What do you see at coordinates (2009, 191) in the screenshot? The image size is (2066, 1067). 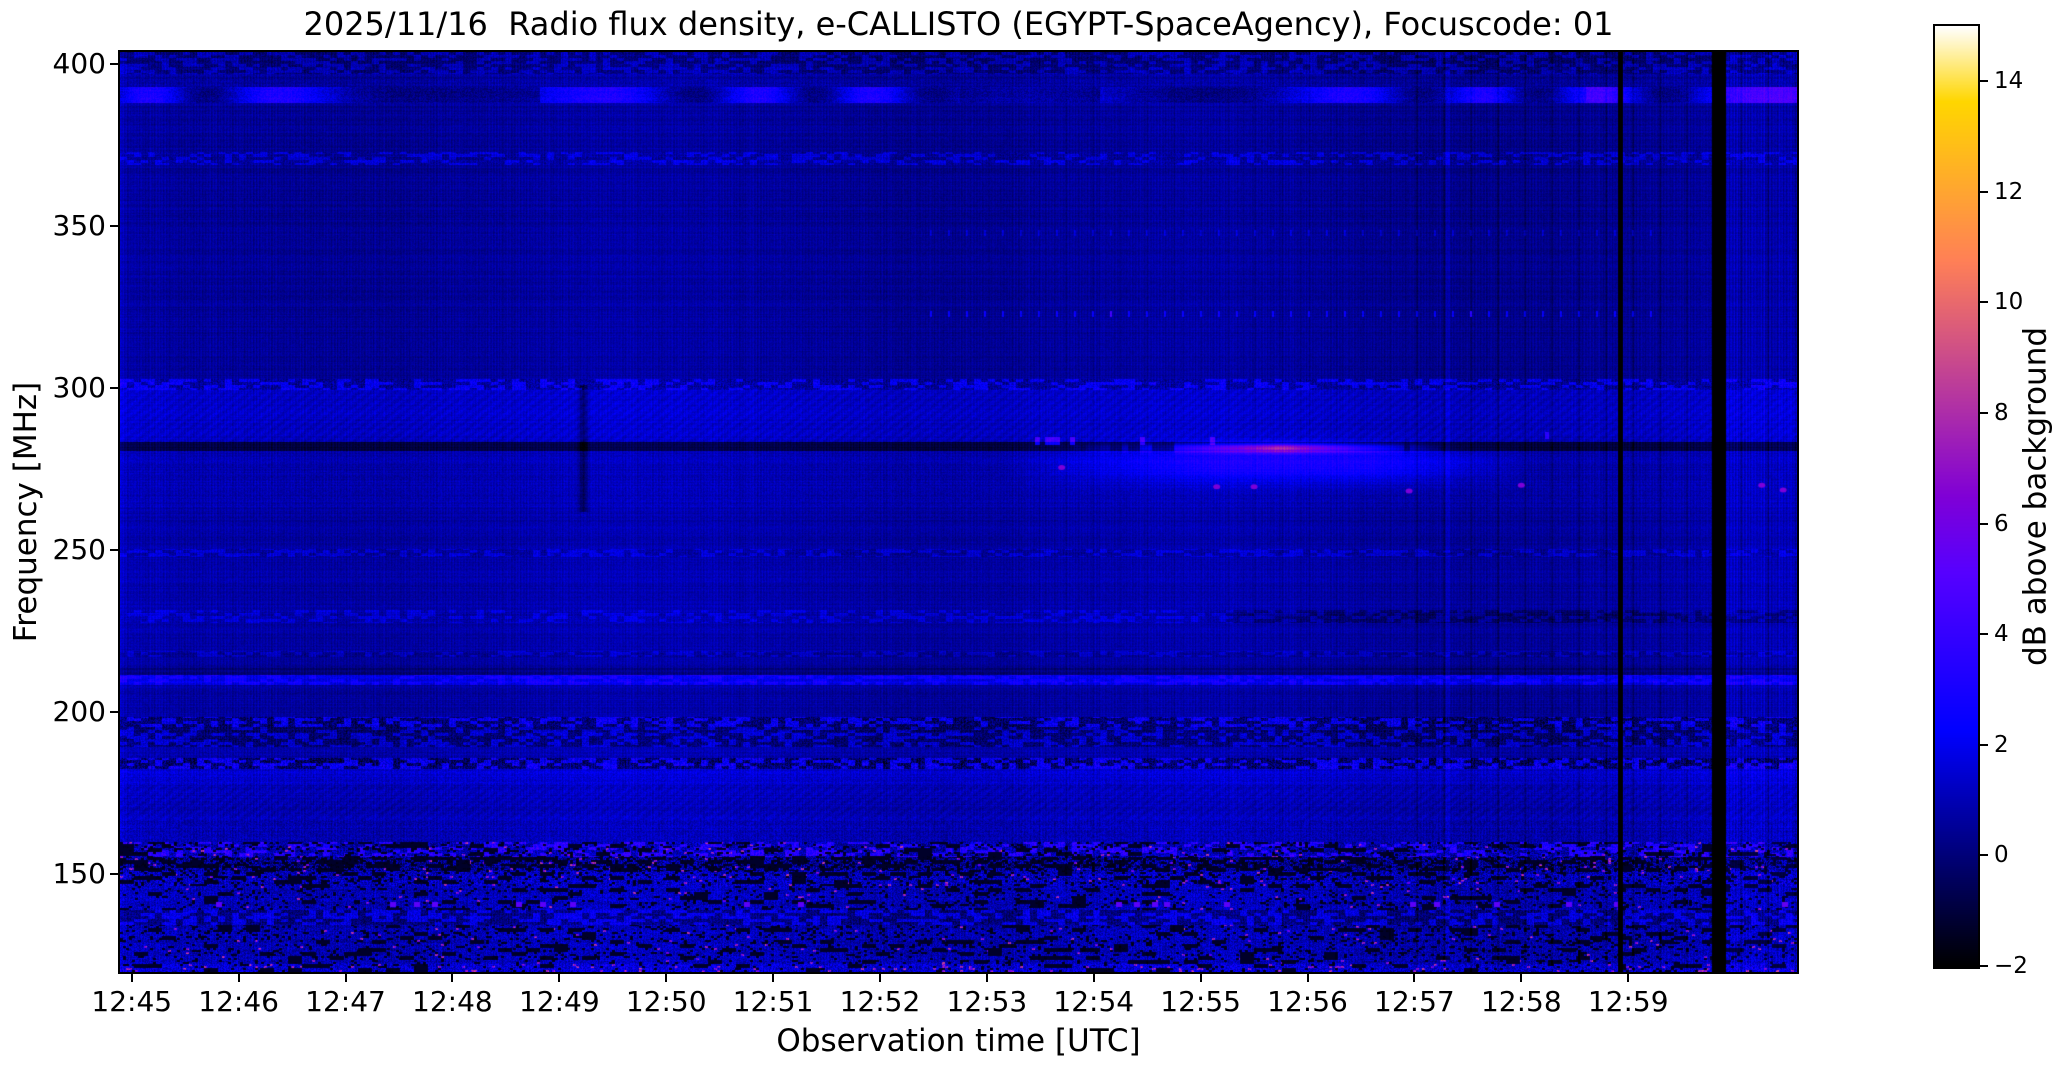 I see `colorbar-tick-label: 12` at bounding box center [2009, 191].